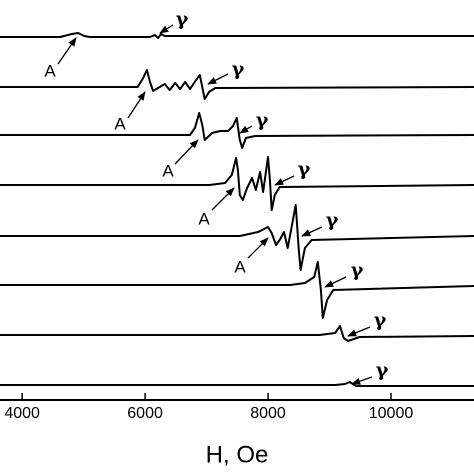 The width and height of the screenshot is (474, 474). Describe the element at coordinates (391, 413) in the screenshot. I see `x-tick-label: 10000` at that location.